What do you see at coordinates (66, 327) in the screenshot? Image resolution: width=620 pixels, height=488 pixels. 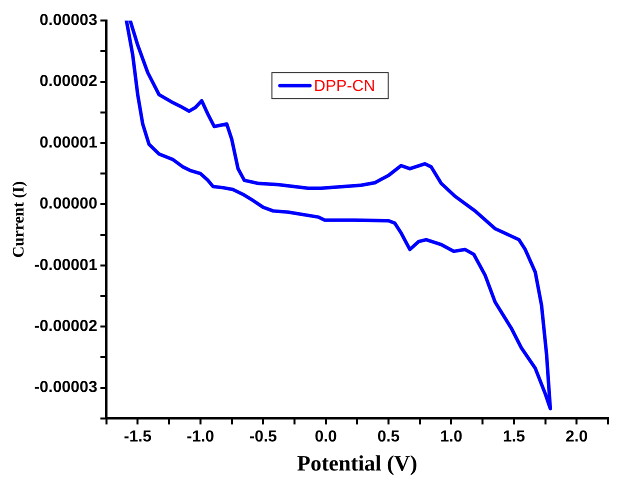 I see `y-tick-label: -0.00002` at bounding box center [66, 327].